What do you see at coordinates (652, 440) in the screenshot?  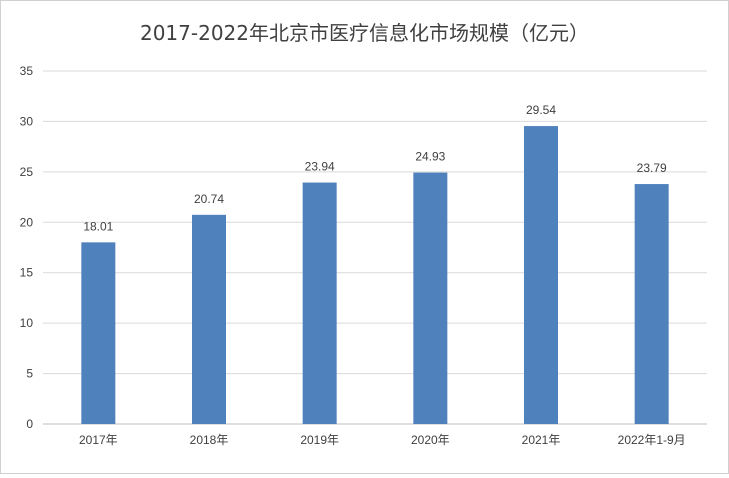 I see `x-tick-label: 2022年1-9月` at bounding box center [652, 440].